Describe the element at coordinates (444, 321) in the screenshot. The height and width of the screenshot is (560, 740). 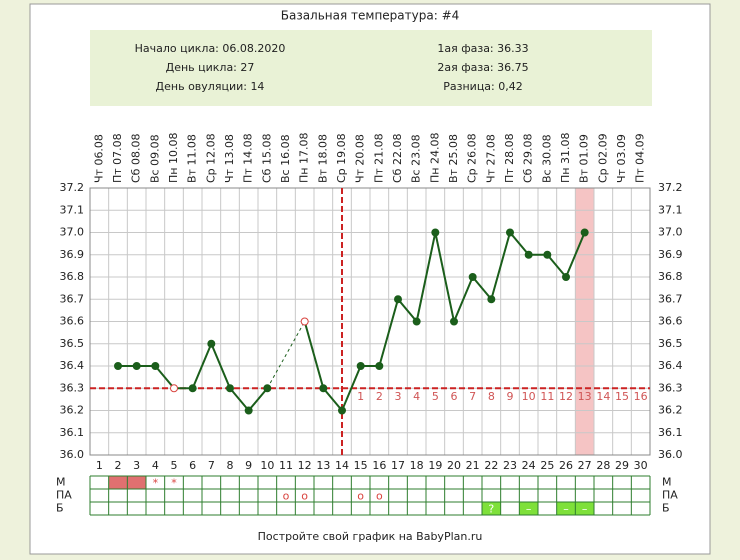
I see `temperature-line` at that location.